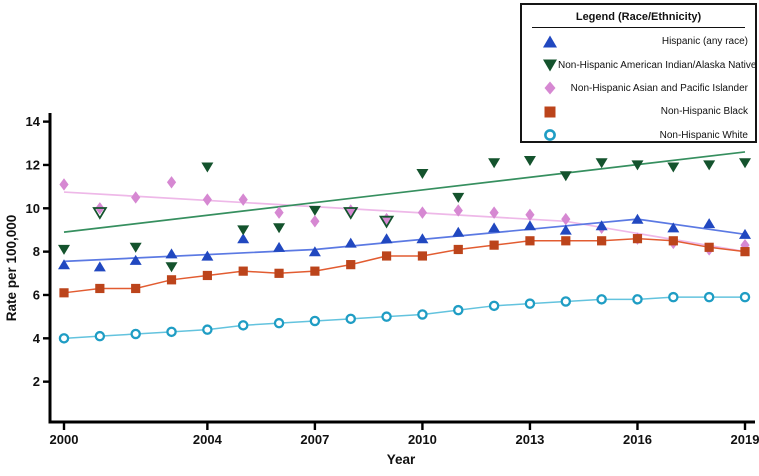  Describe the element at coordinates (745, 439) in the screenshot. I see `x-tick-label-2019: 2019` at that location.